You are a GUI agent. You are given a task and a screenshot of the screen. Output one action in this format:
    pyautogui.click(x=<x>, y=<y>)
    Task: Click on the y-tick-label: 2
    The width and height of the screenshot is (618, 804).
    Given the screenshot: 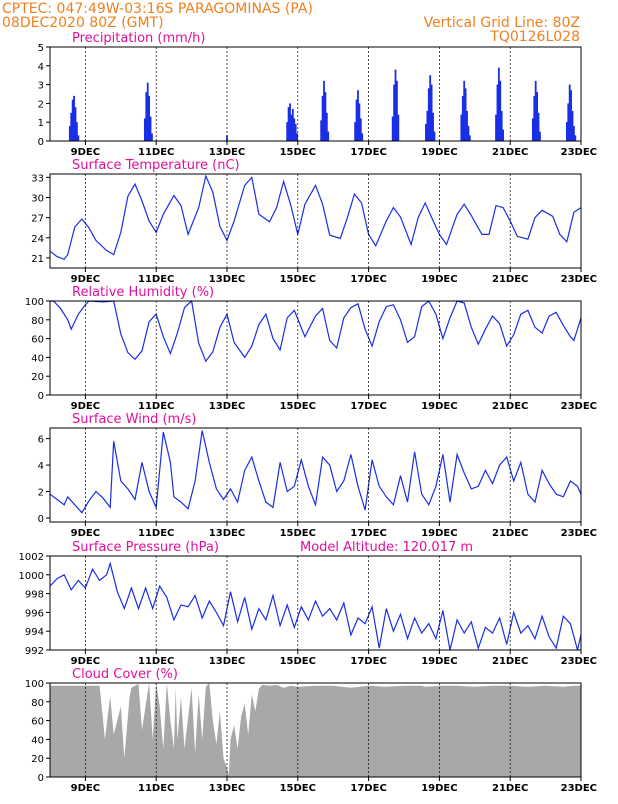 What is the action you would take?
    pyautogui.click(x=41, y=493)
    